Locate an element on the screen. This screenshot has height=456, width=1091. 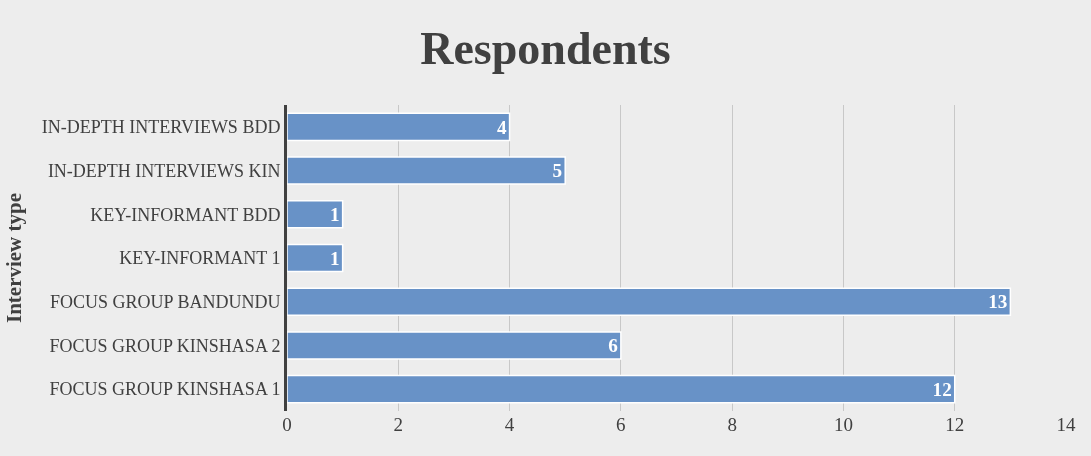
y-axis-title: Interview type is located at coordinates (14, 258).